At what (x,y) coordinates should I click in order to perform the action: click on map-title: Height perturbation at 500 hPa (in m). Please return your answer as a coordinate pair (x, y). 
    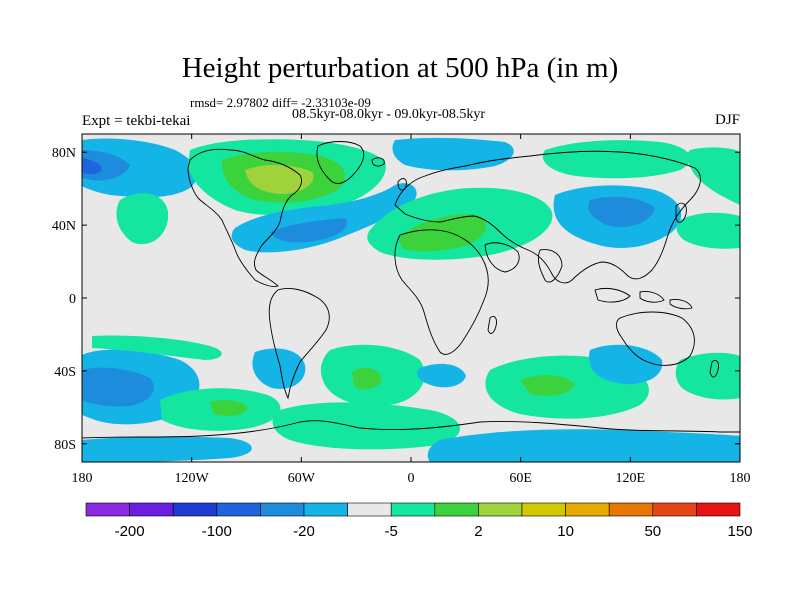
    Looking at the image, I should click on (400, 68).